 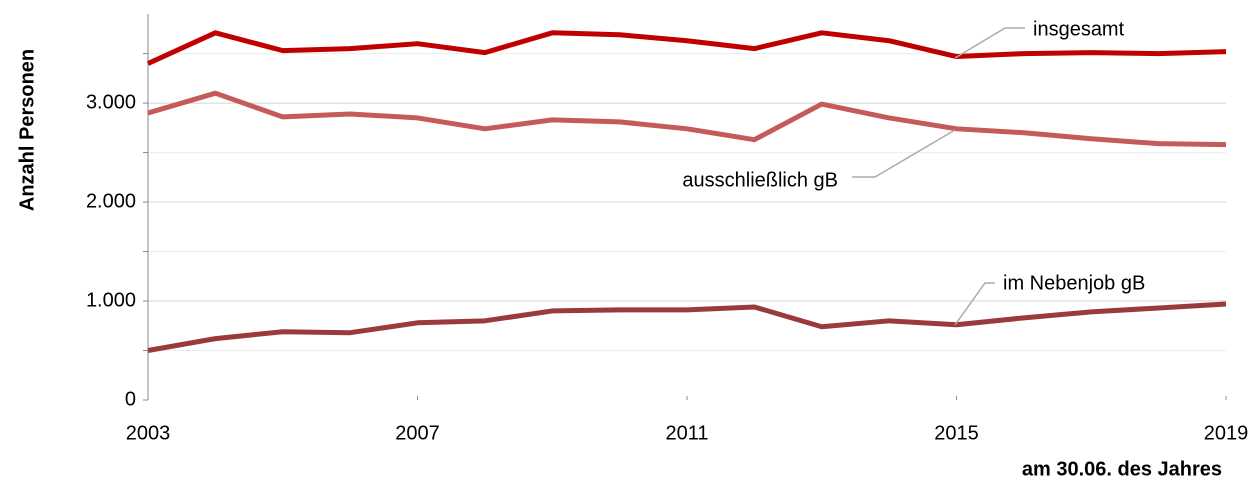 What do you see at coordinates (1226, 433) in the screenshot?
I see `x-tick-label: 2019` at bounding box center [1226, 433].